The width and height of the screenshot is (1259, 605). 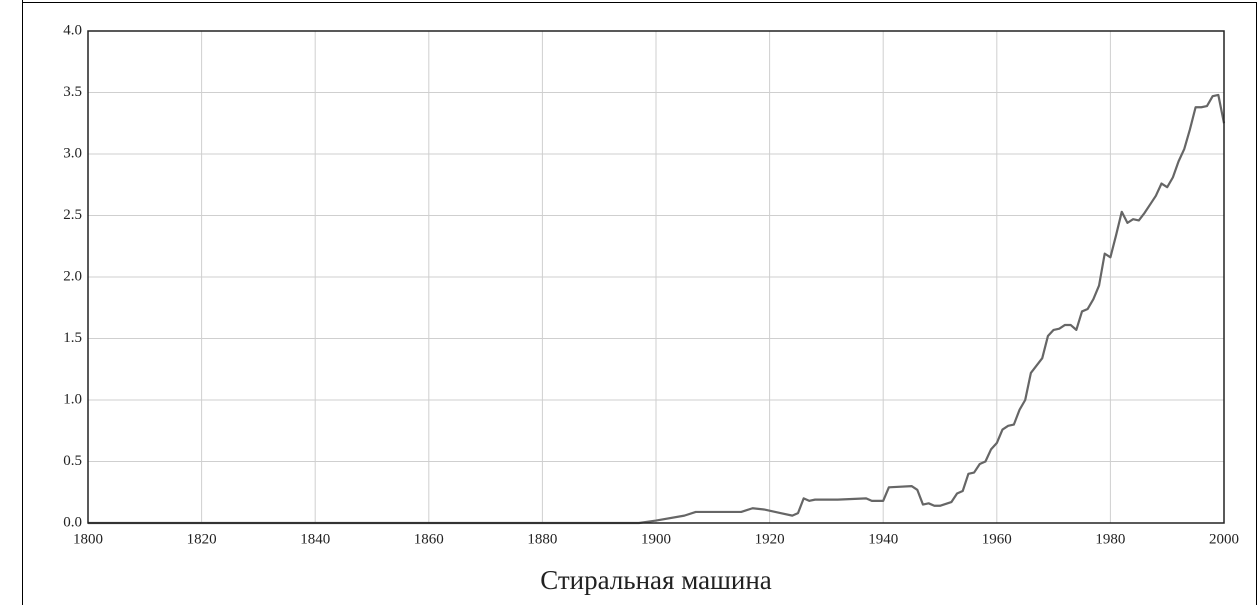 I want to click on x-tick-label: 2000, so click(x=1224, y=539).